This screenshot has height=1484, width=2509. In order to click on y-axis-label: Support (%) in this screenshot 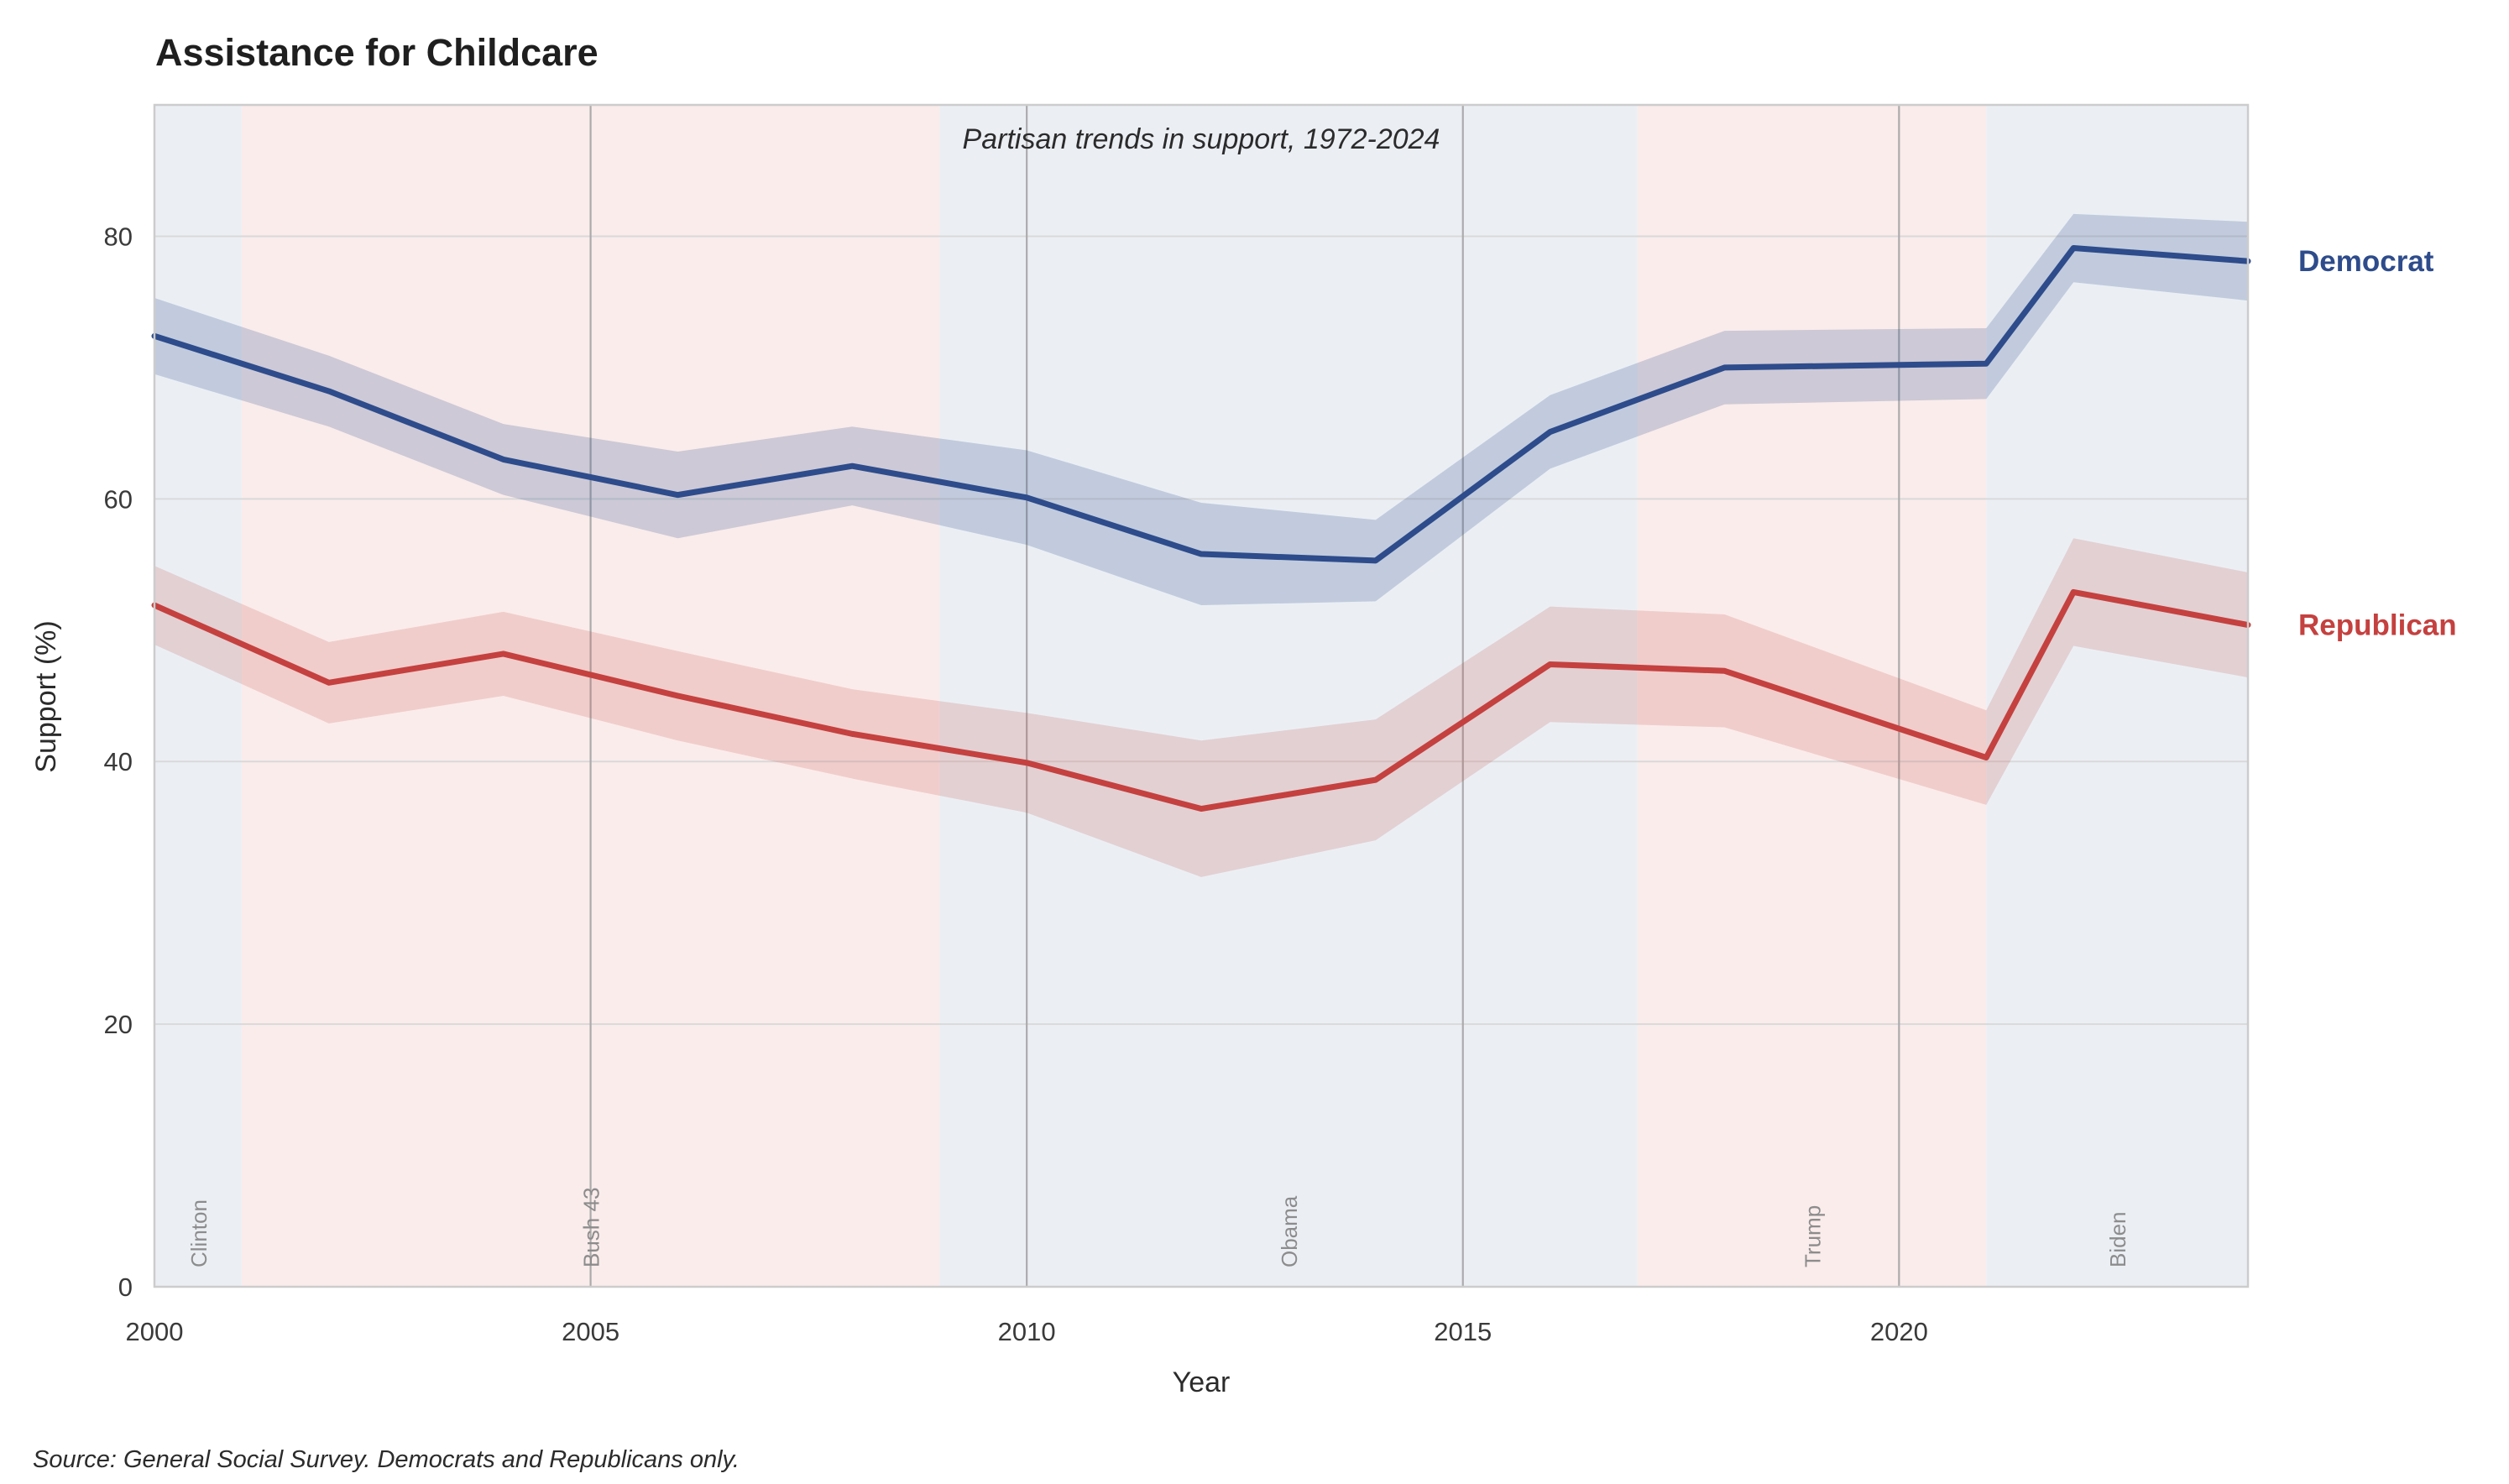, I will do `click(46, 696)`.